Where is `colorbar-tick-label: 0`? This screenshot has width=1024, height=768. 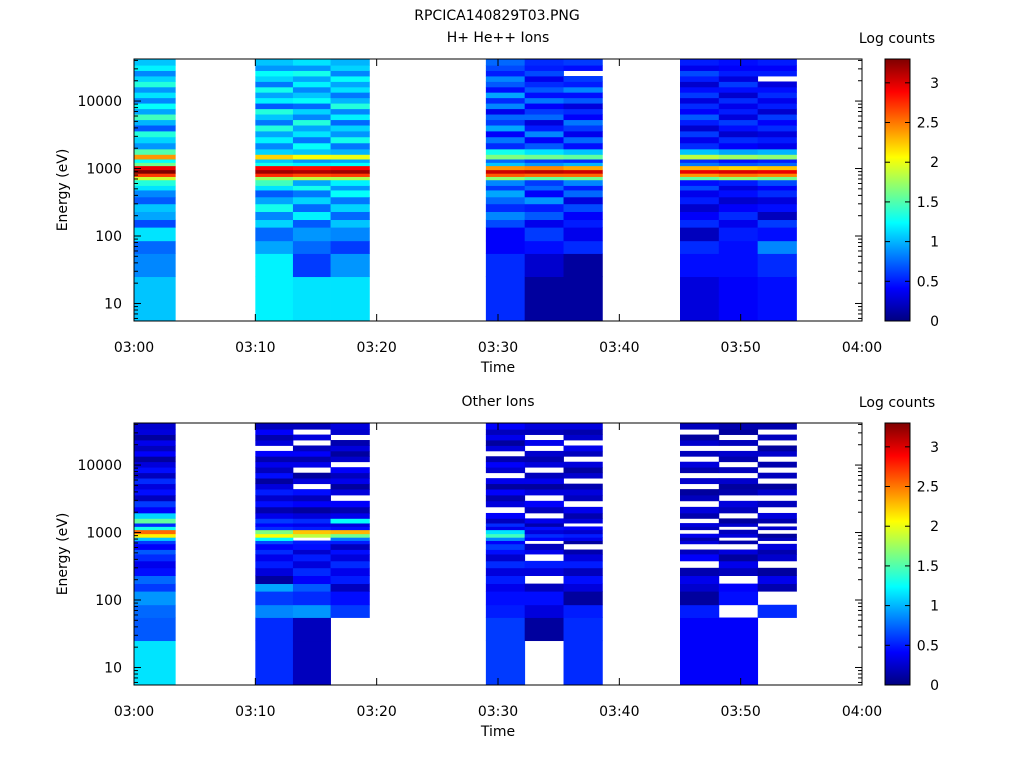
colorbar-tick-label: 0 is located at coordinates (934, 322).